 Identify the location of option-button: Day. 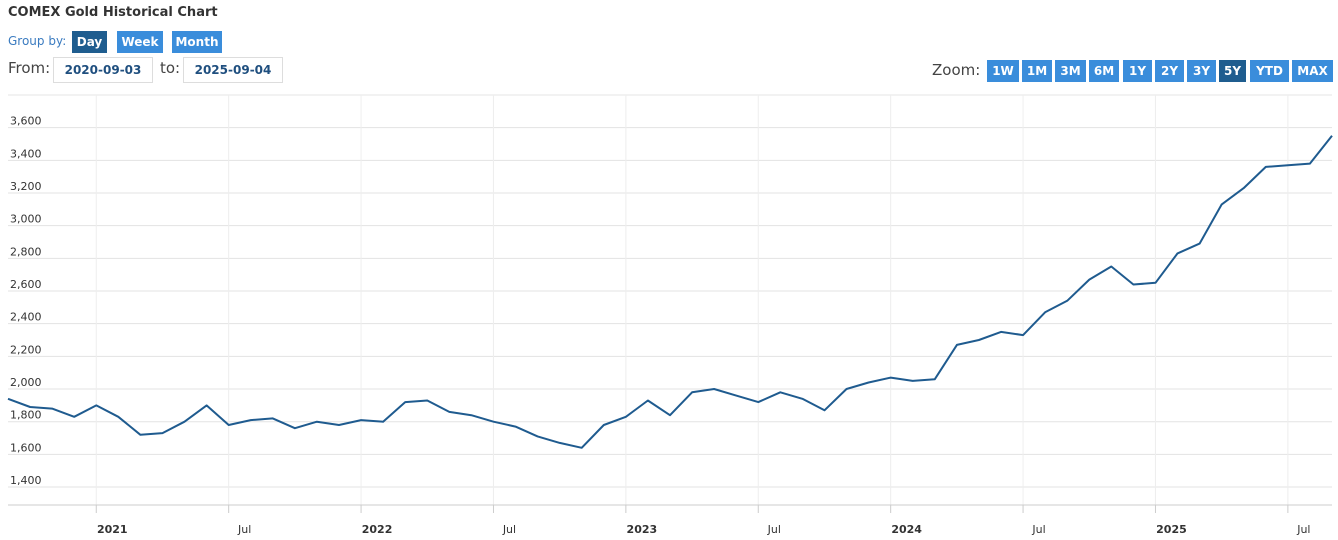
(89, 42).